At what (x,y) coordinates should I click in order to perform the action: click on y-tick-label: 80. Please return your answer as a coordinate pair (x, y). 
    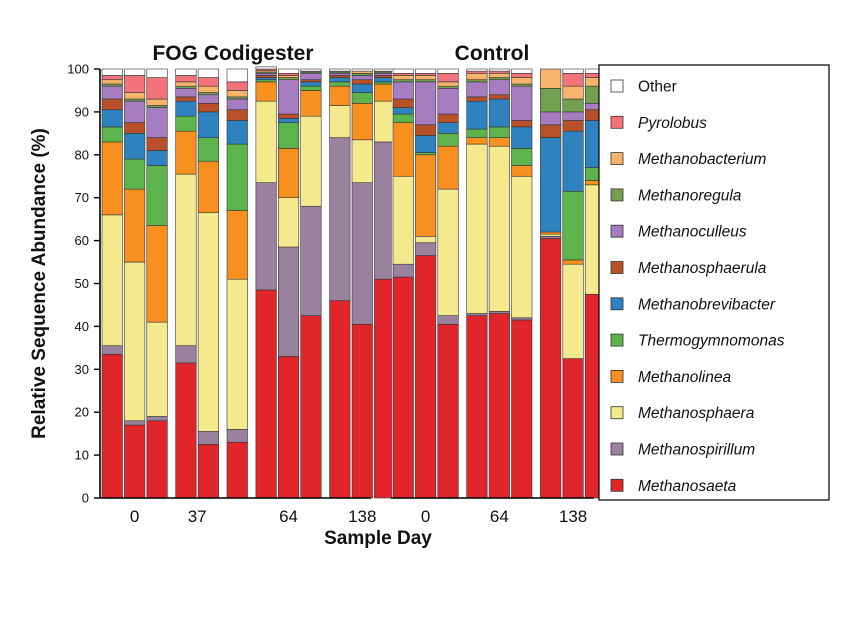
    Looking at the image, I should click on (82, 154).